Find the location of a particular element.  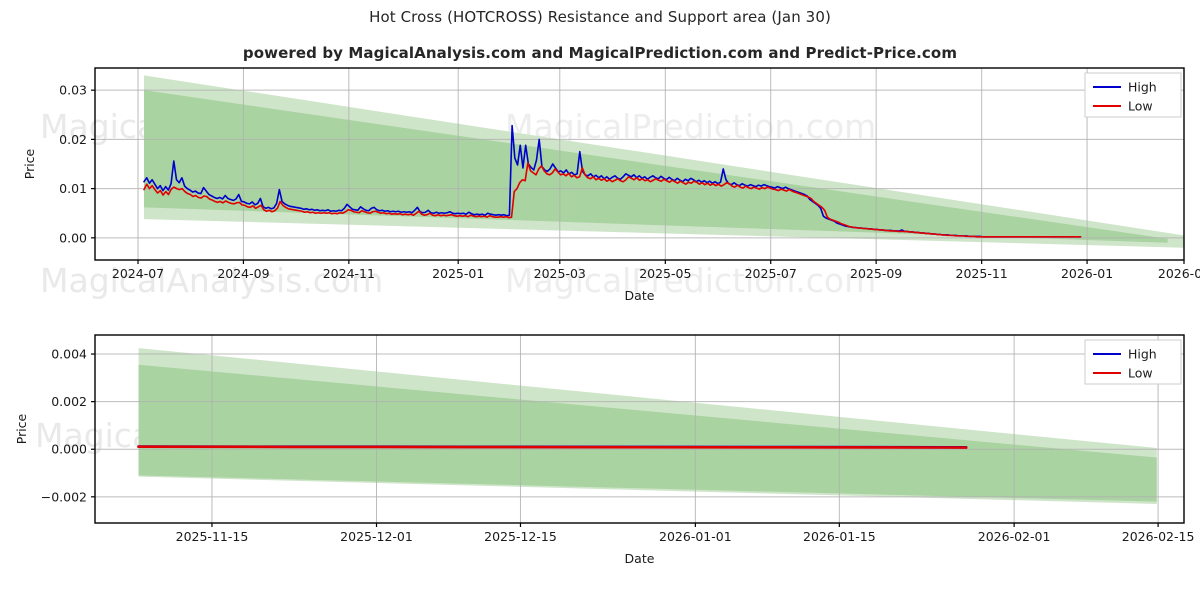

x-tick-label: 2025-12-01 is located at coordinates (376, 536).